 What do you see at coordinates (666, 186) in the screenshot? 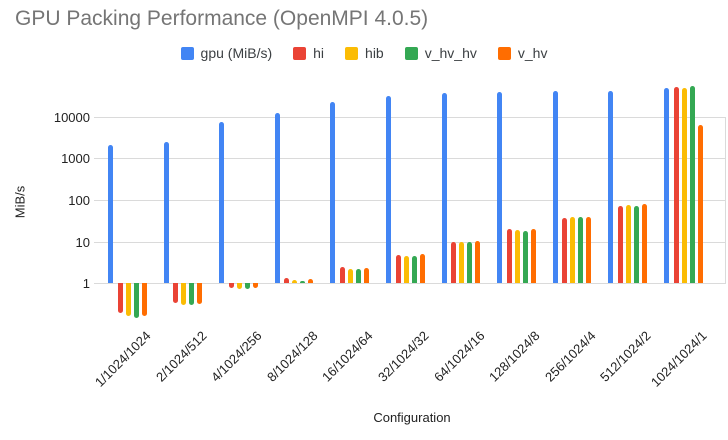
I see `bar-gpu-mib-s--1024-1024-1` at bounding box center [666, 186].